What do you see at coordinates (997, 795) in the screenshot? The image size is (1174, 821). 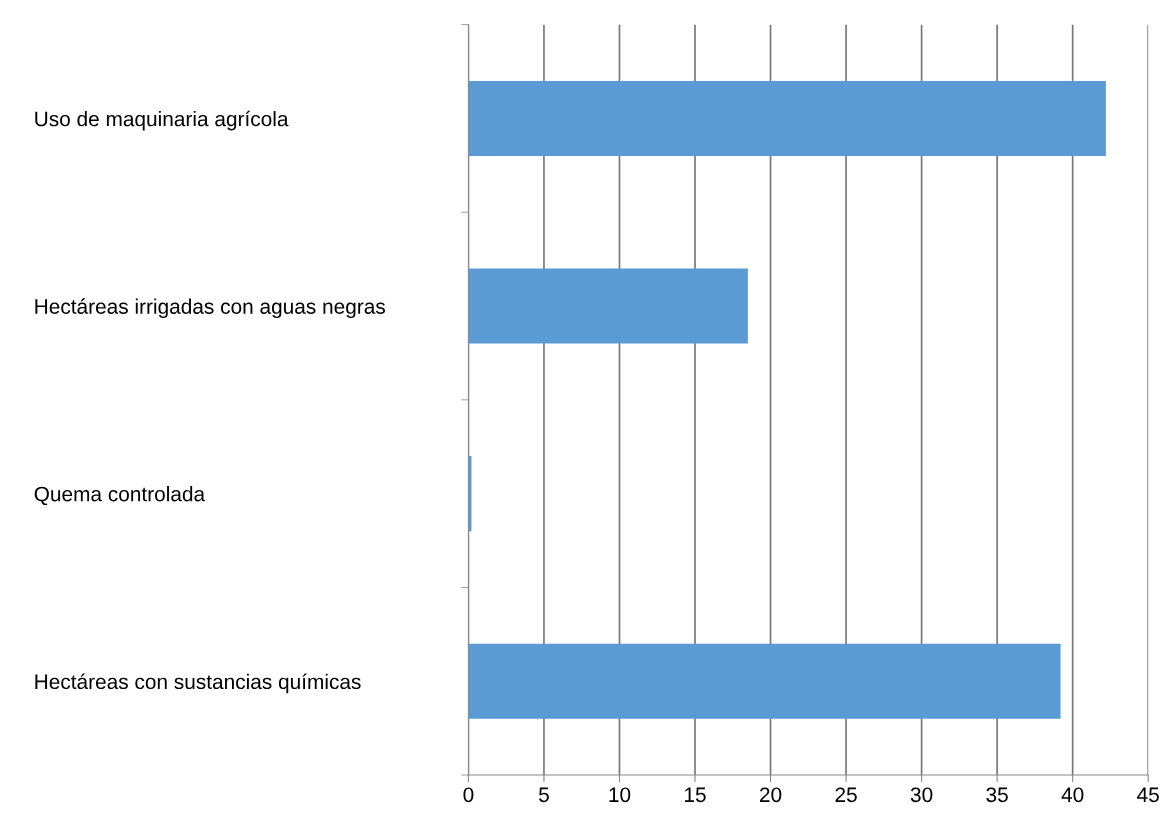 I see `x-tick-label: 35` at bounding box center [997, 795].